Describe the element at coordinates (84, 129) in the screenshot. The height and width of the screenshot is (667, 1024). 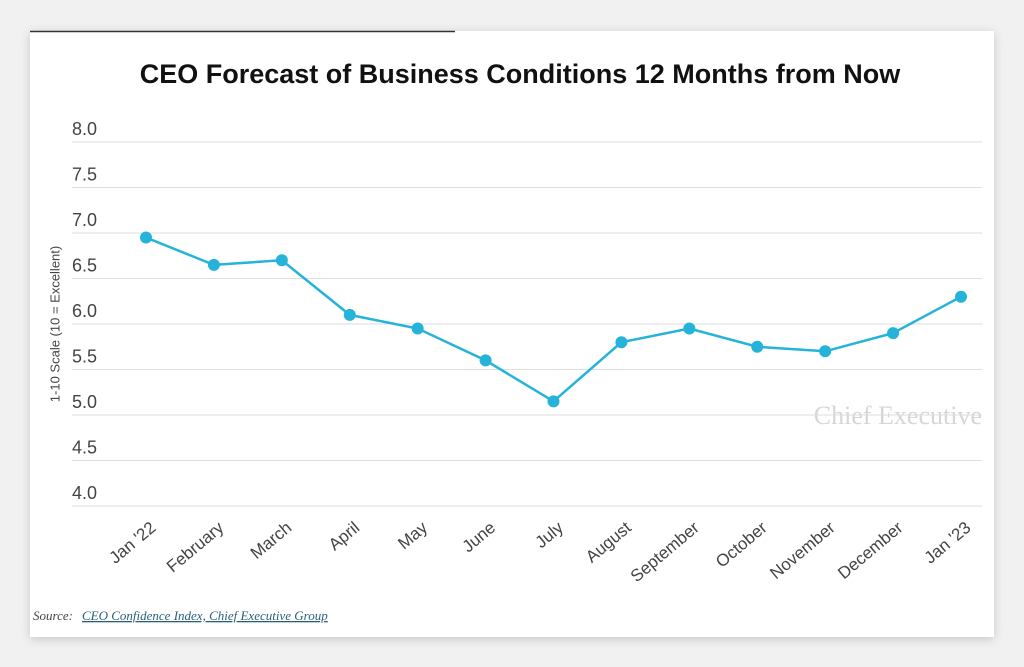
I see `y-tick-label: 8.0` at that location.